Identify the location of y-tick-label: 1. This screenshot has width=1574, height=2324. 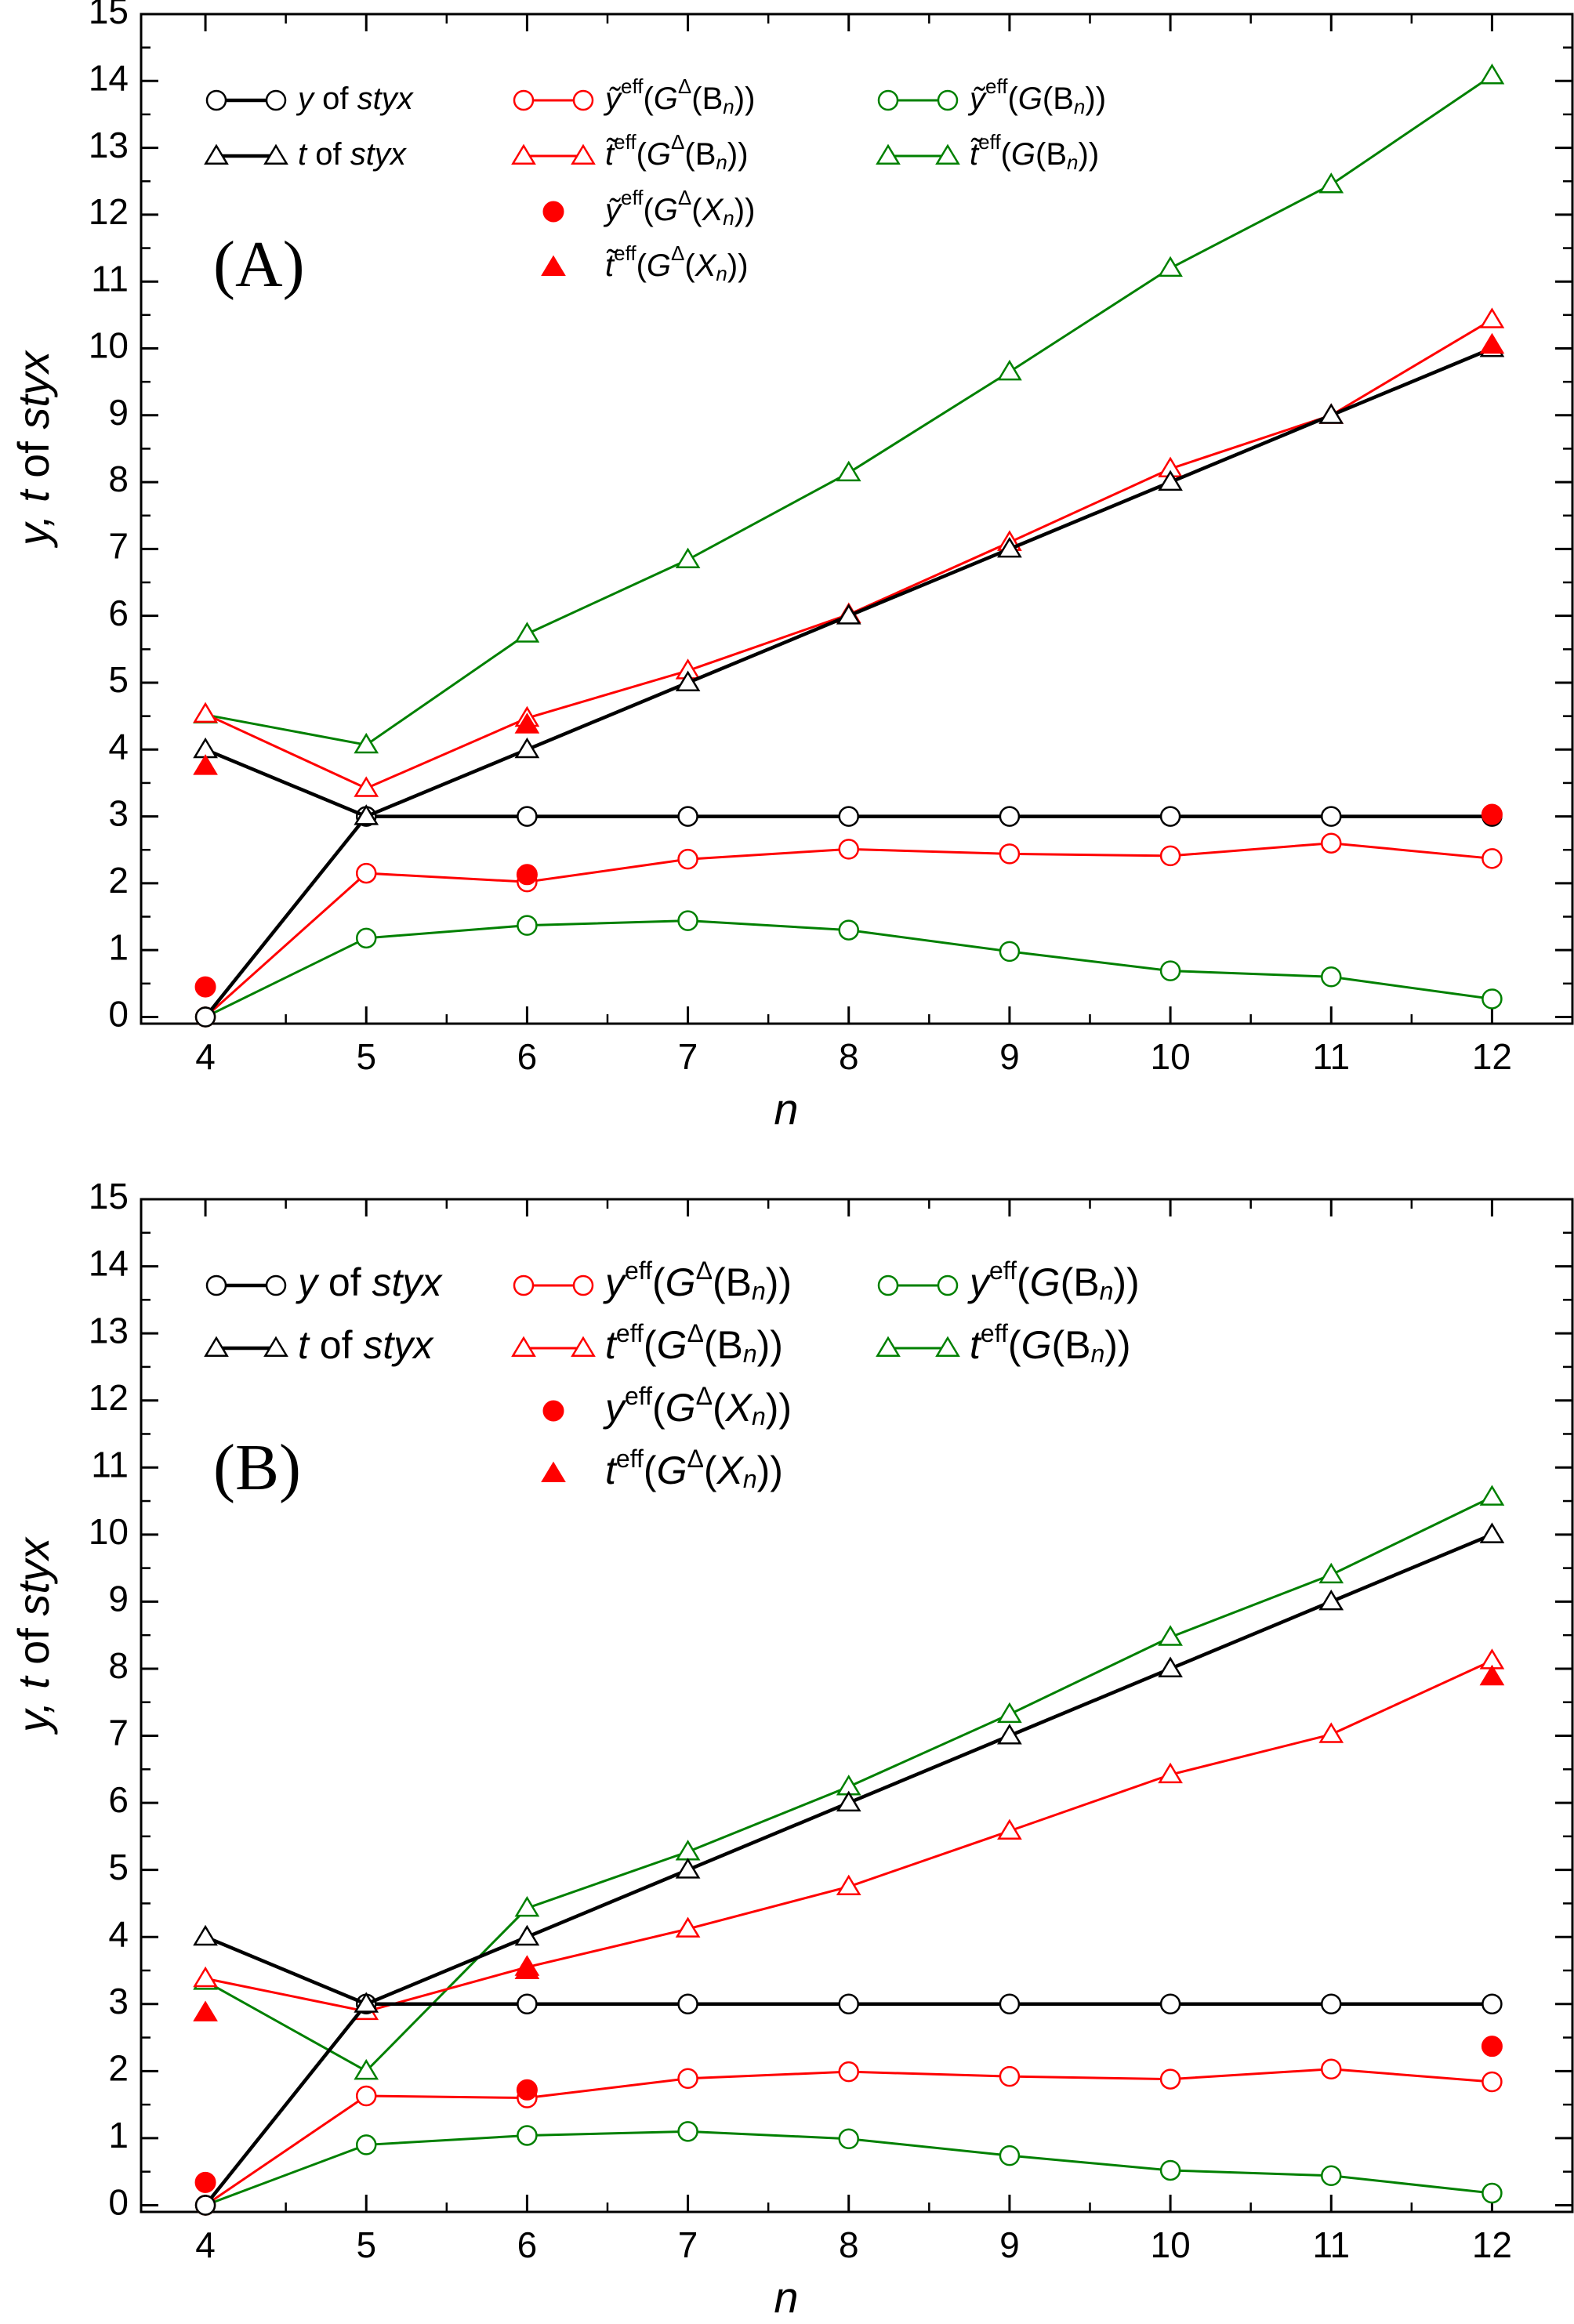
(118, 946).